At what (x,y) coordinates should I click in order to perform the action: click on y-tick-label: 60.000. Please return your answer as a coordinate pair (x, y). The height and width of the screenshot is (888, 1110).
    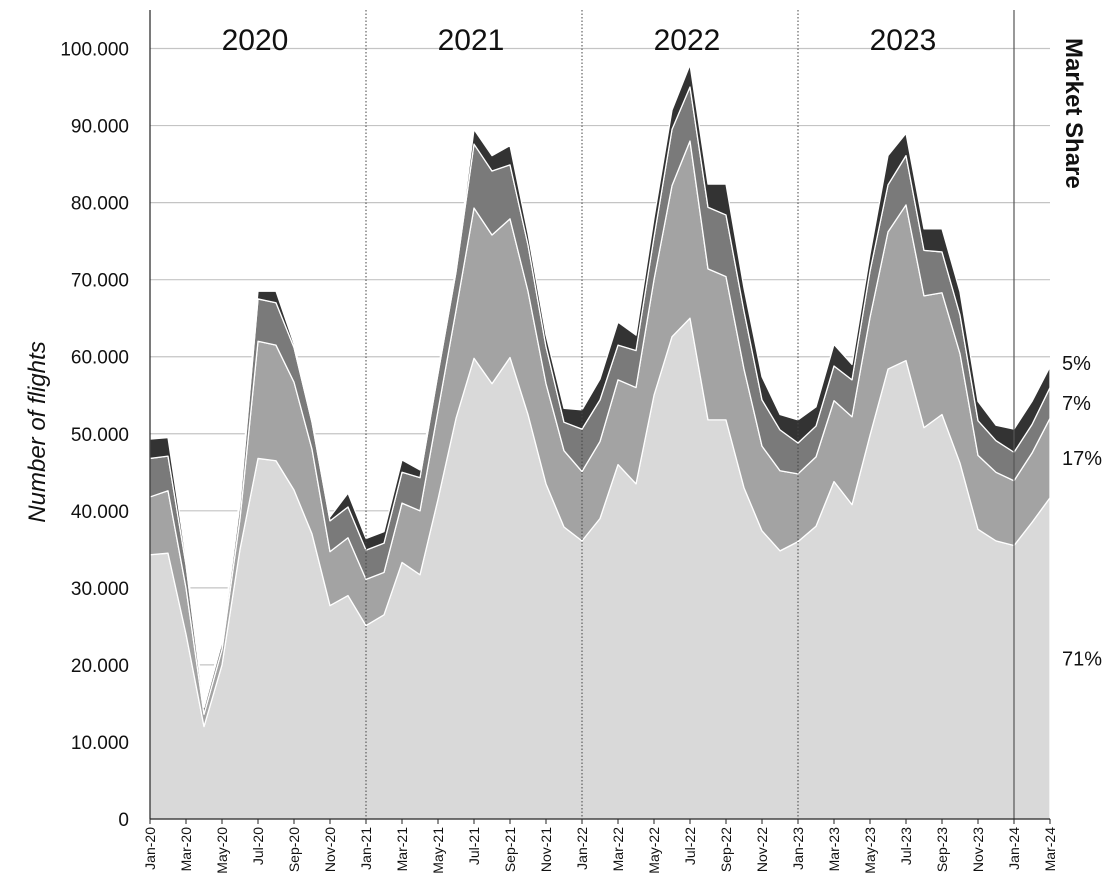
    Looking at the image, I should click on (100, 358).